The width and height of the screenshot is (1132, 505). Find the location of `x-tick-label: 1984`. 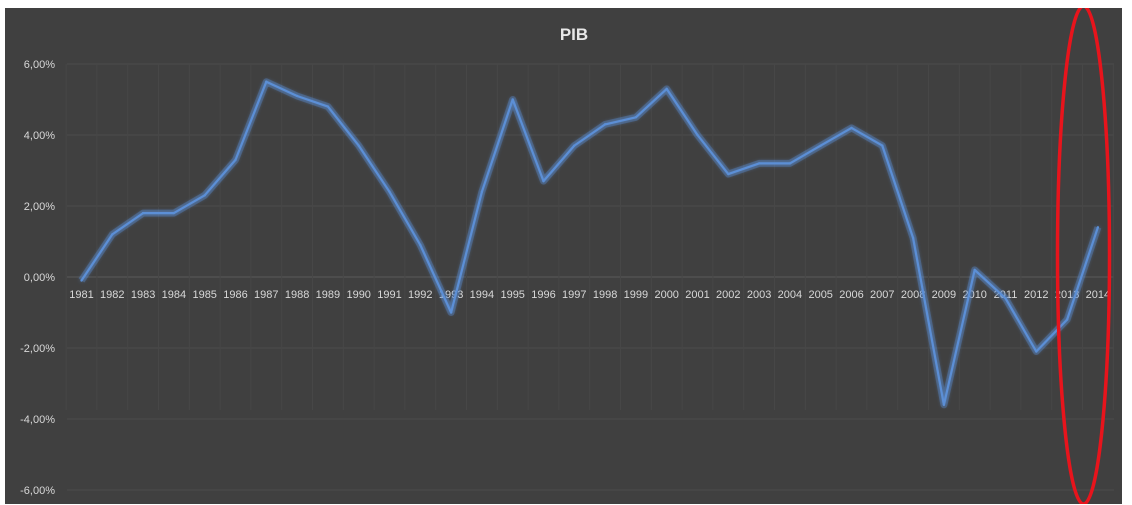

x-tick-label: 1984 is located at coordinates (174, 295).